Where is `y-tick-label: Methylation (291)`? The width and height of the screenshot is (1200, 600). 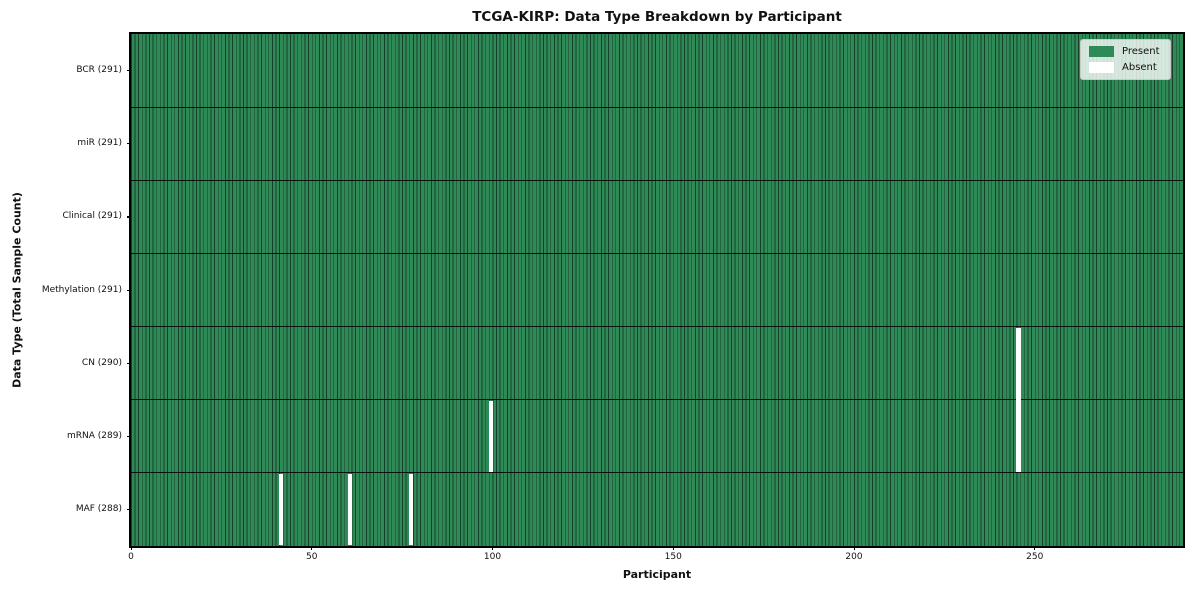
y-tick-label: Methylation (291) is located at coordinates (81, 289).